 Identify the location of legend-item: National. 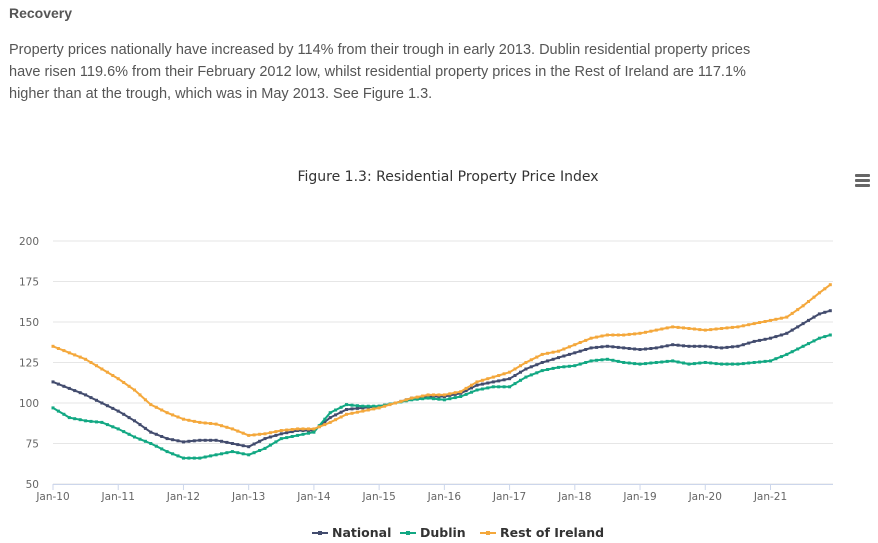
(351, 532).